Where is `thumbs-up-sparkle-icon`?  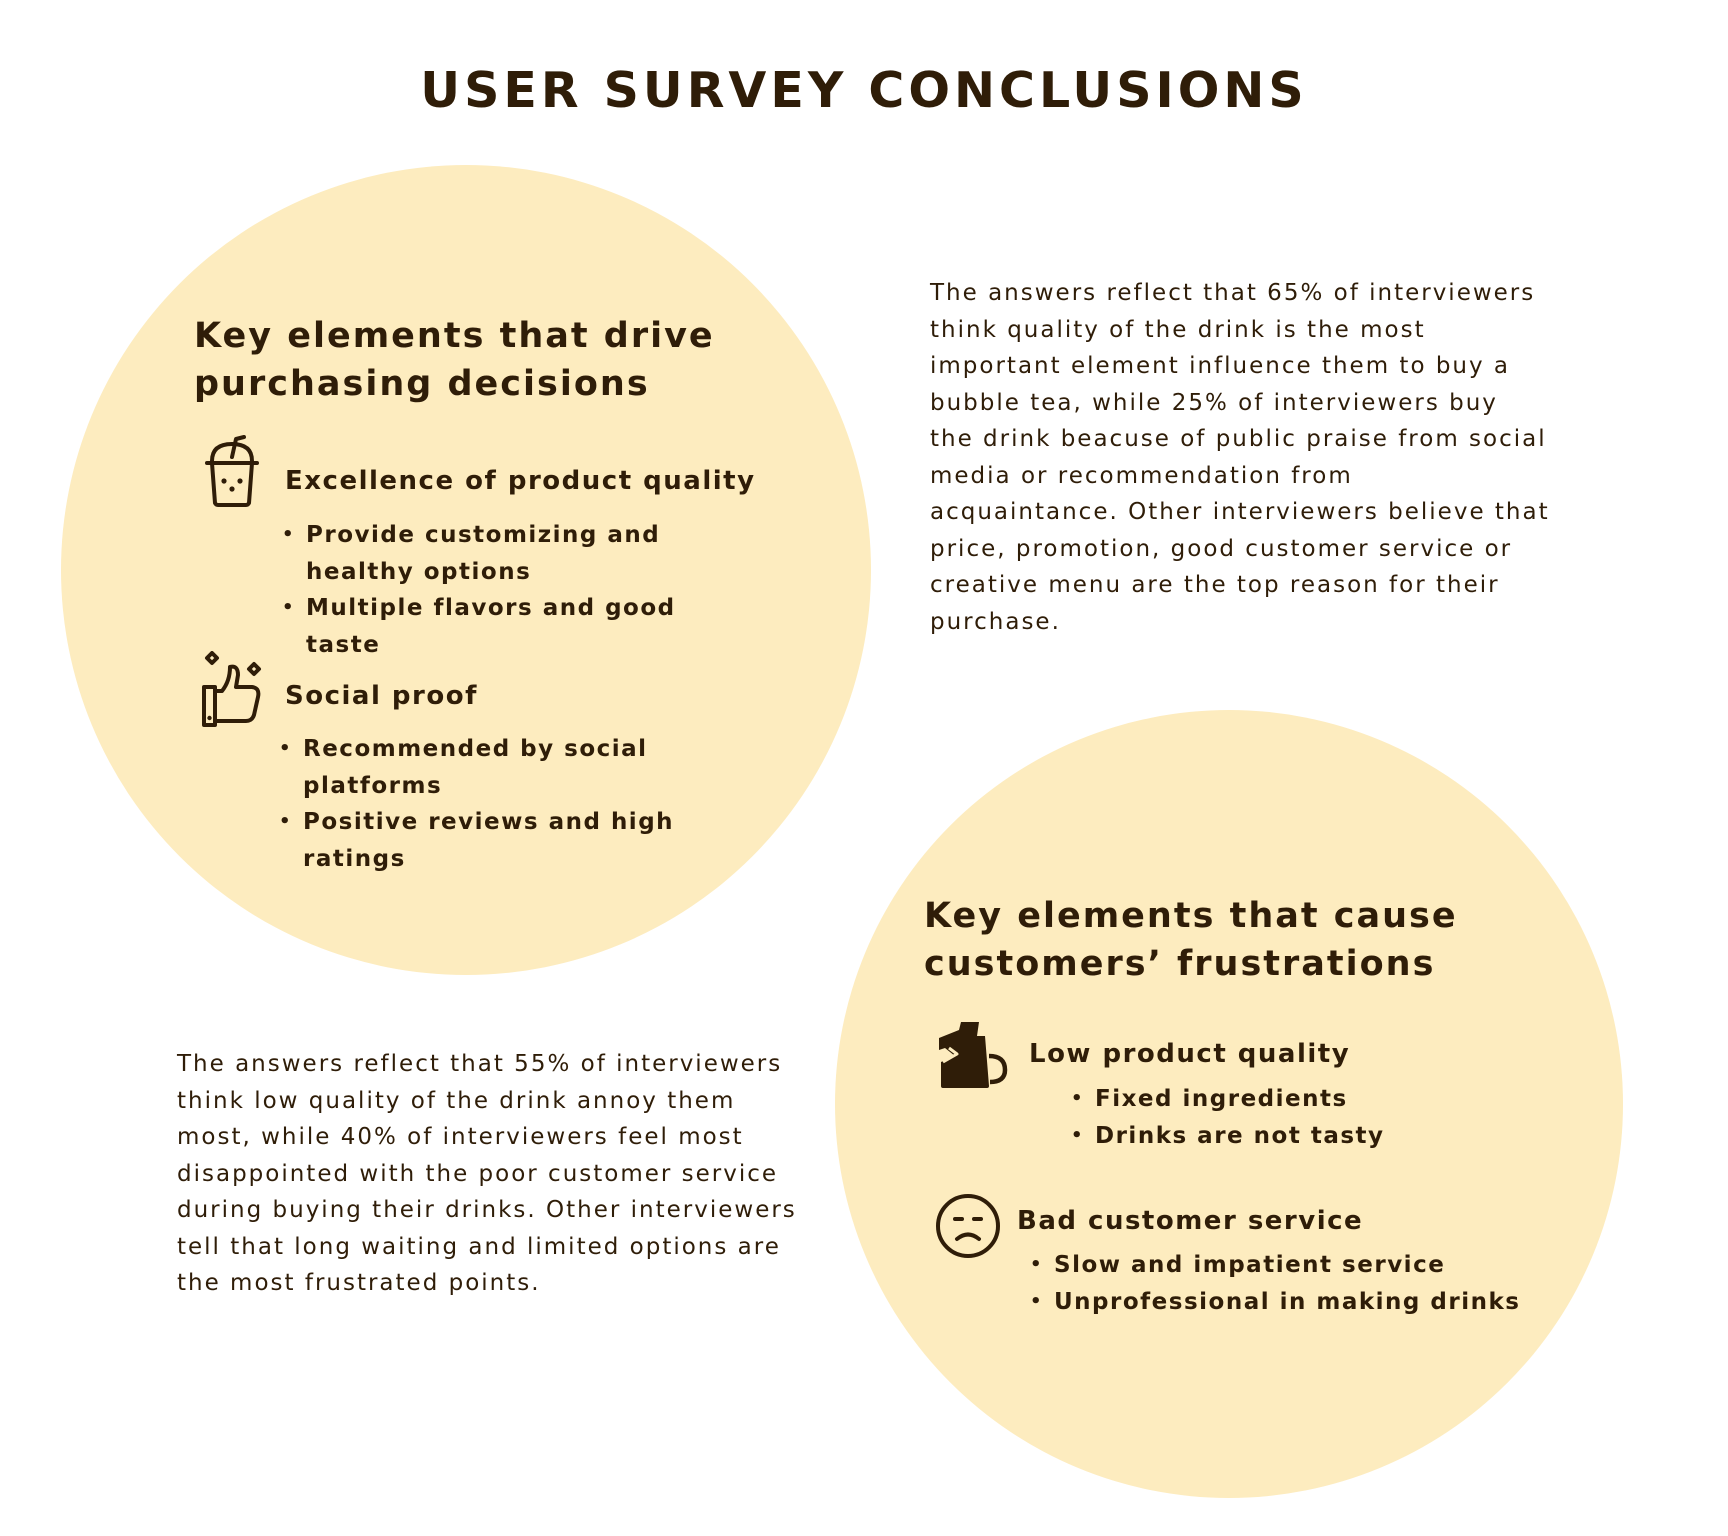 thumbs-up-sparkle-icon is located at coordinates (233, 690).